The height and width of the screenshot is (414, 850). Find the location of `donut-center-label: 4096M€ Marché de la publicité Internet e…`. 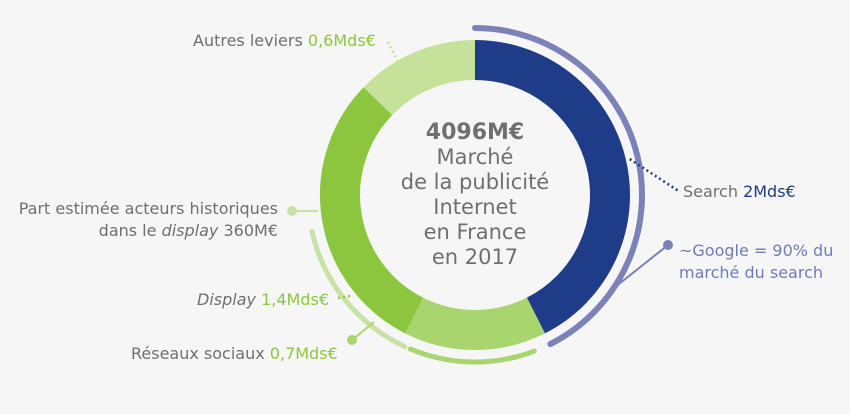

donut-center-label: 4096M€ Marché de la publicité Internet e… is located at coordinates (475, 195).